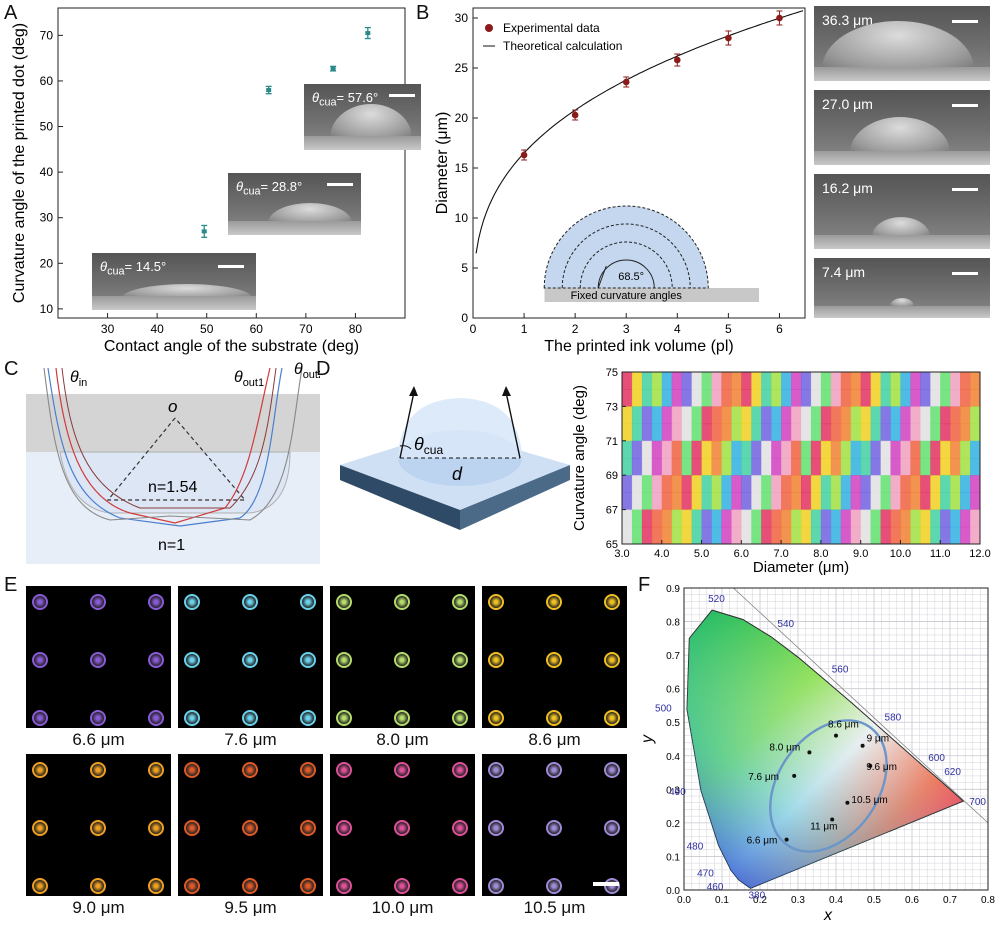 The height and width of the screenshot is (926, 998). I want to click on ytick-label-f-5: 0.5, so click(673, 723).